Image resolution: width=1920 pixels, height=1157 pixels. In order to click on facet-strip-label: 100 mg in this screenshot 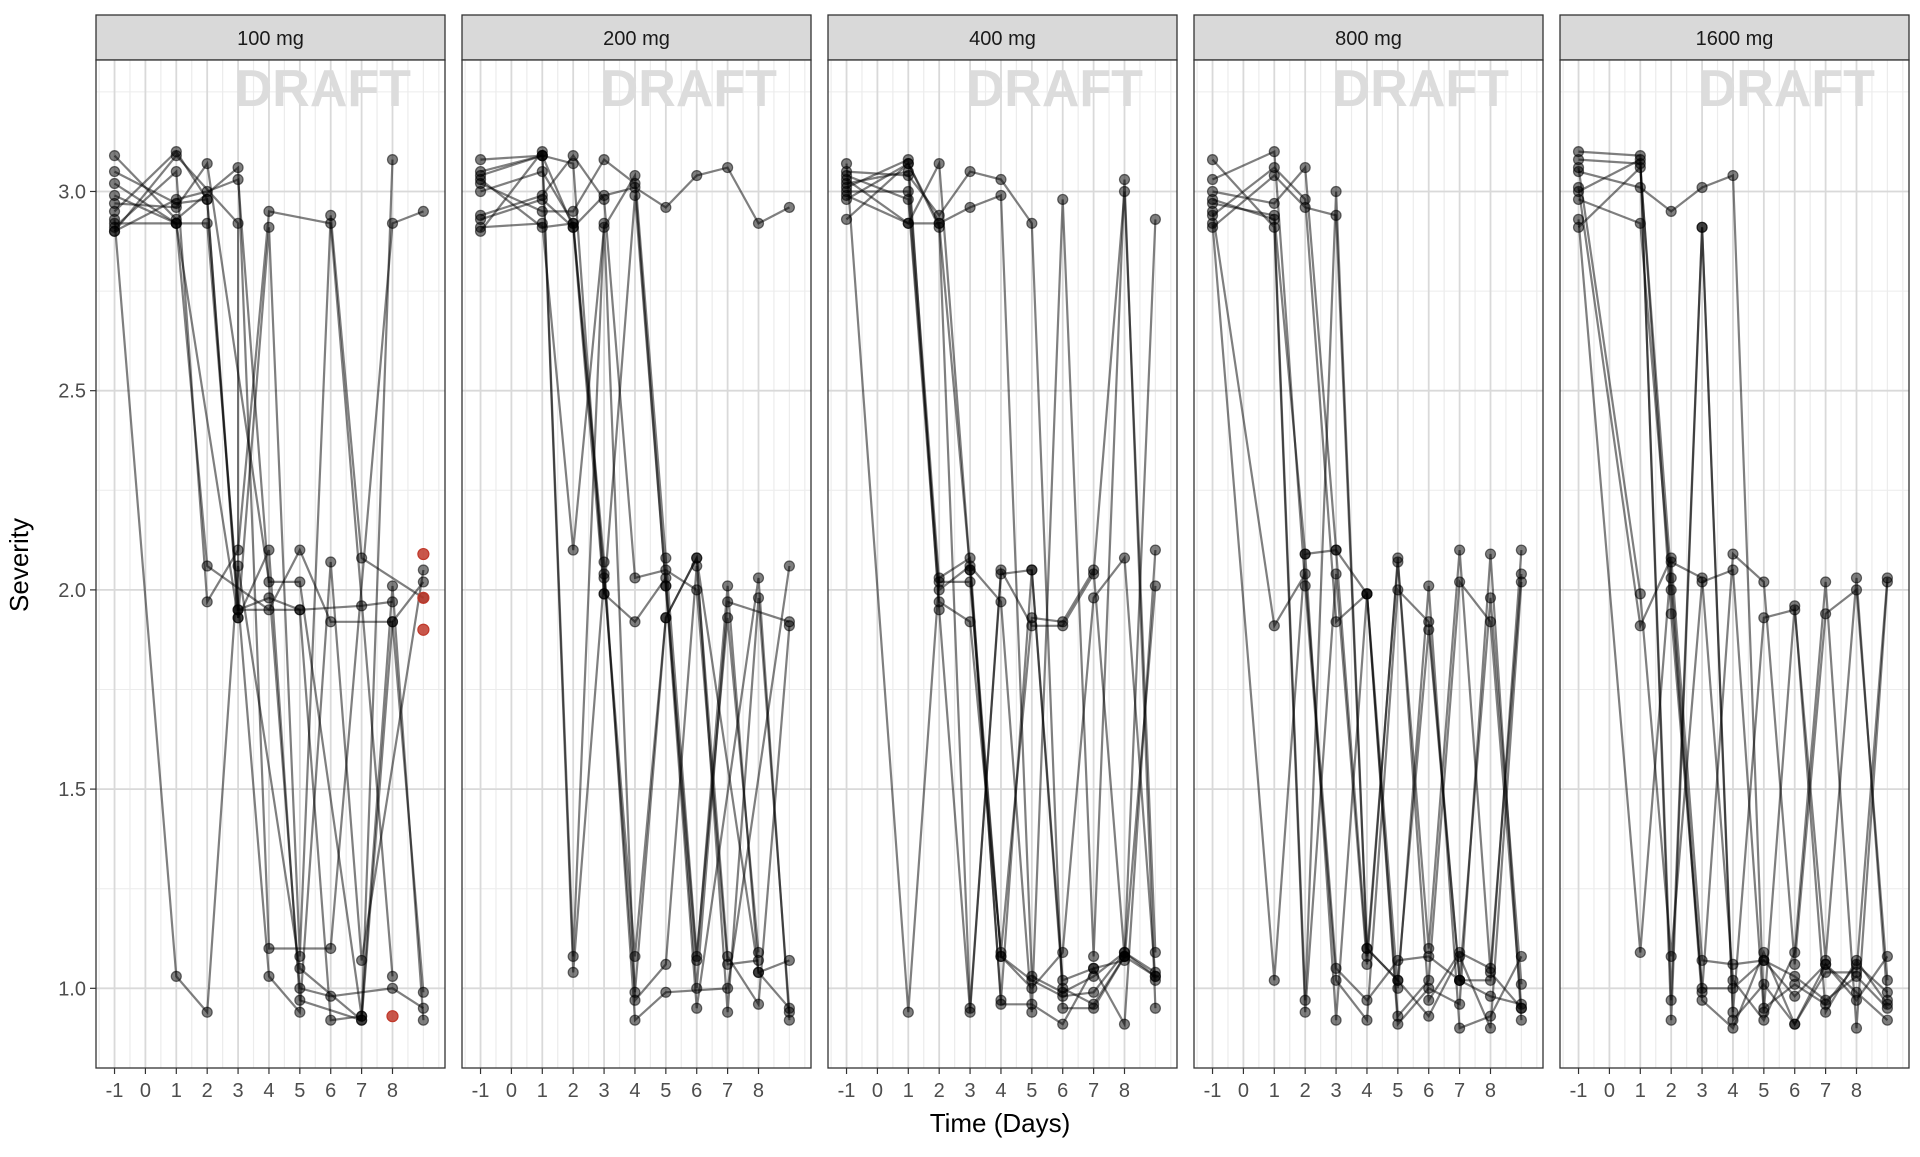, I will do `click(270, 39)`.